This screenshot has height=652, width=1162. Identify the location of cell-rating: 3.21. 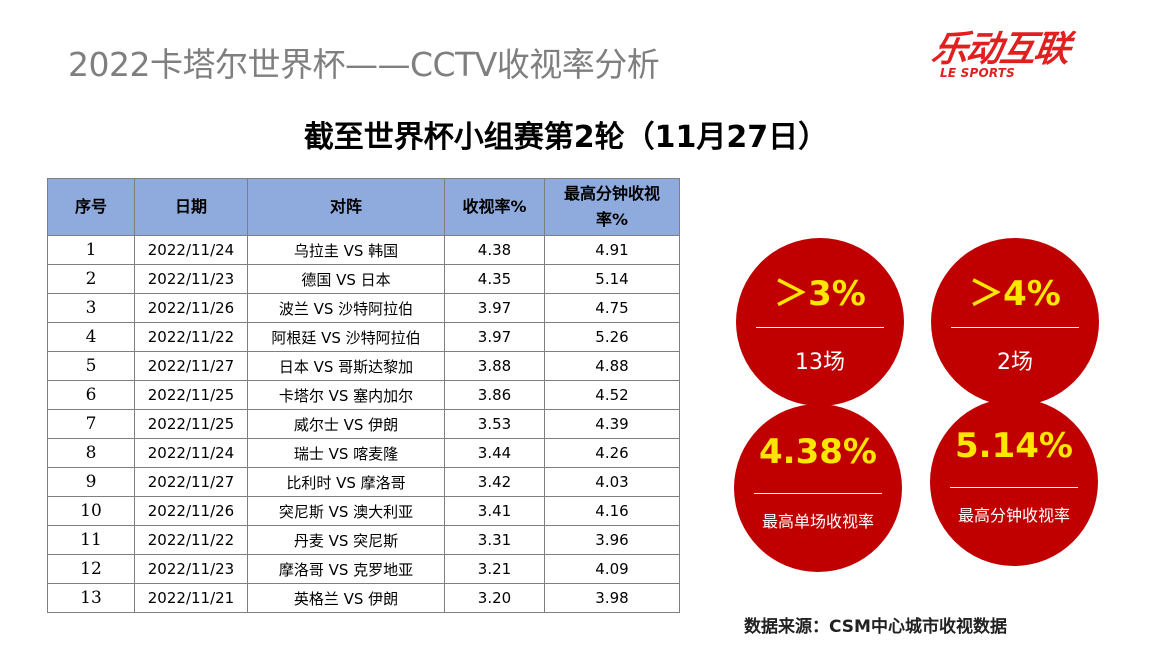
(494, 569).